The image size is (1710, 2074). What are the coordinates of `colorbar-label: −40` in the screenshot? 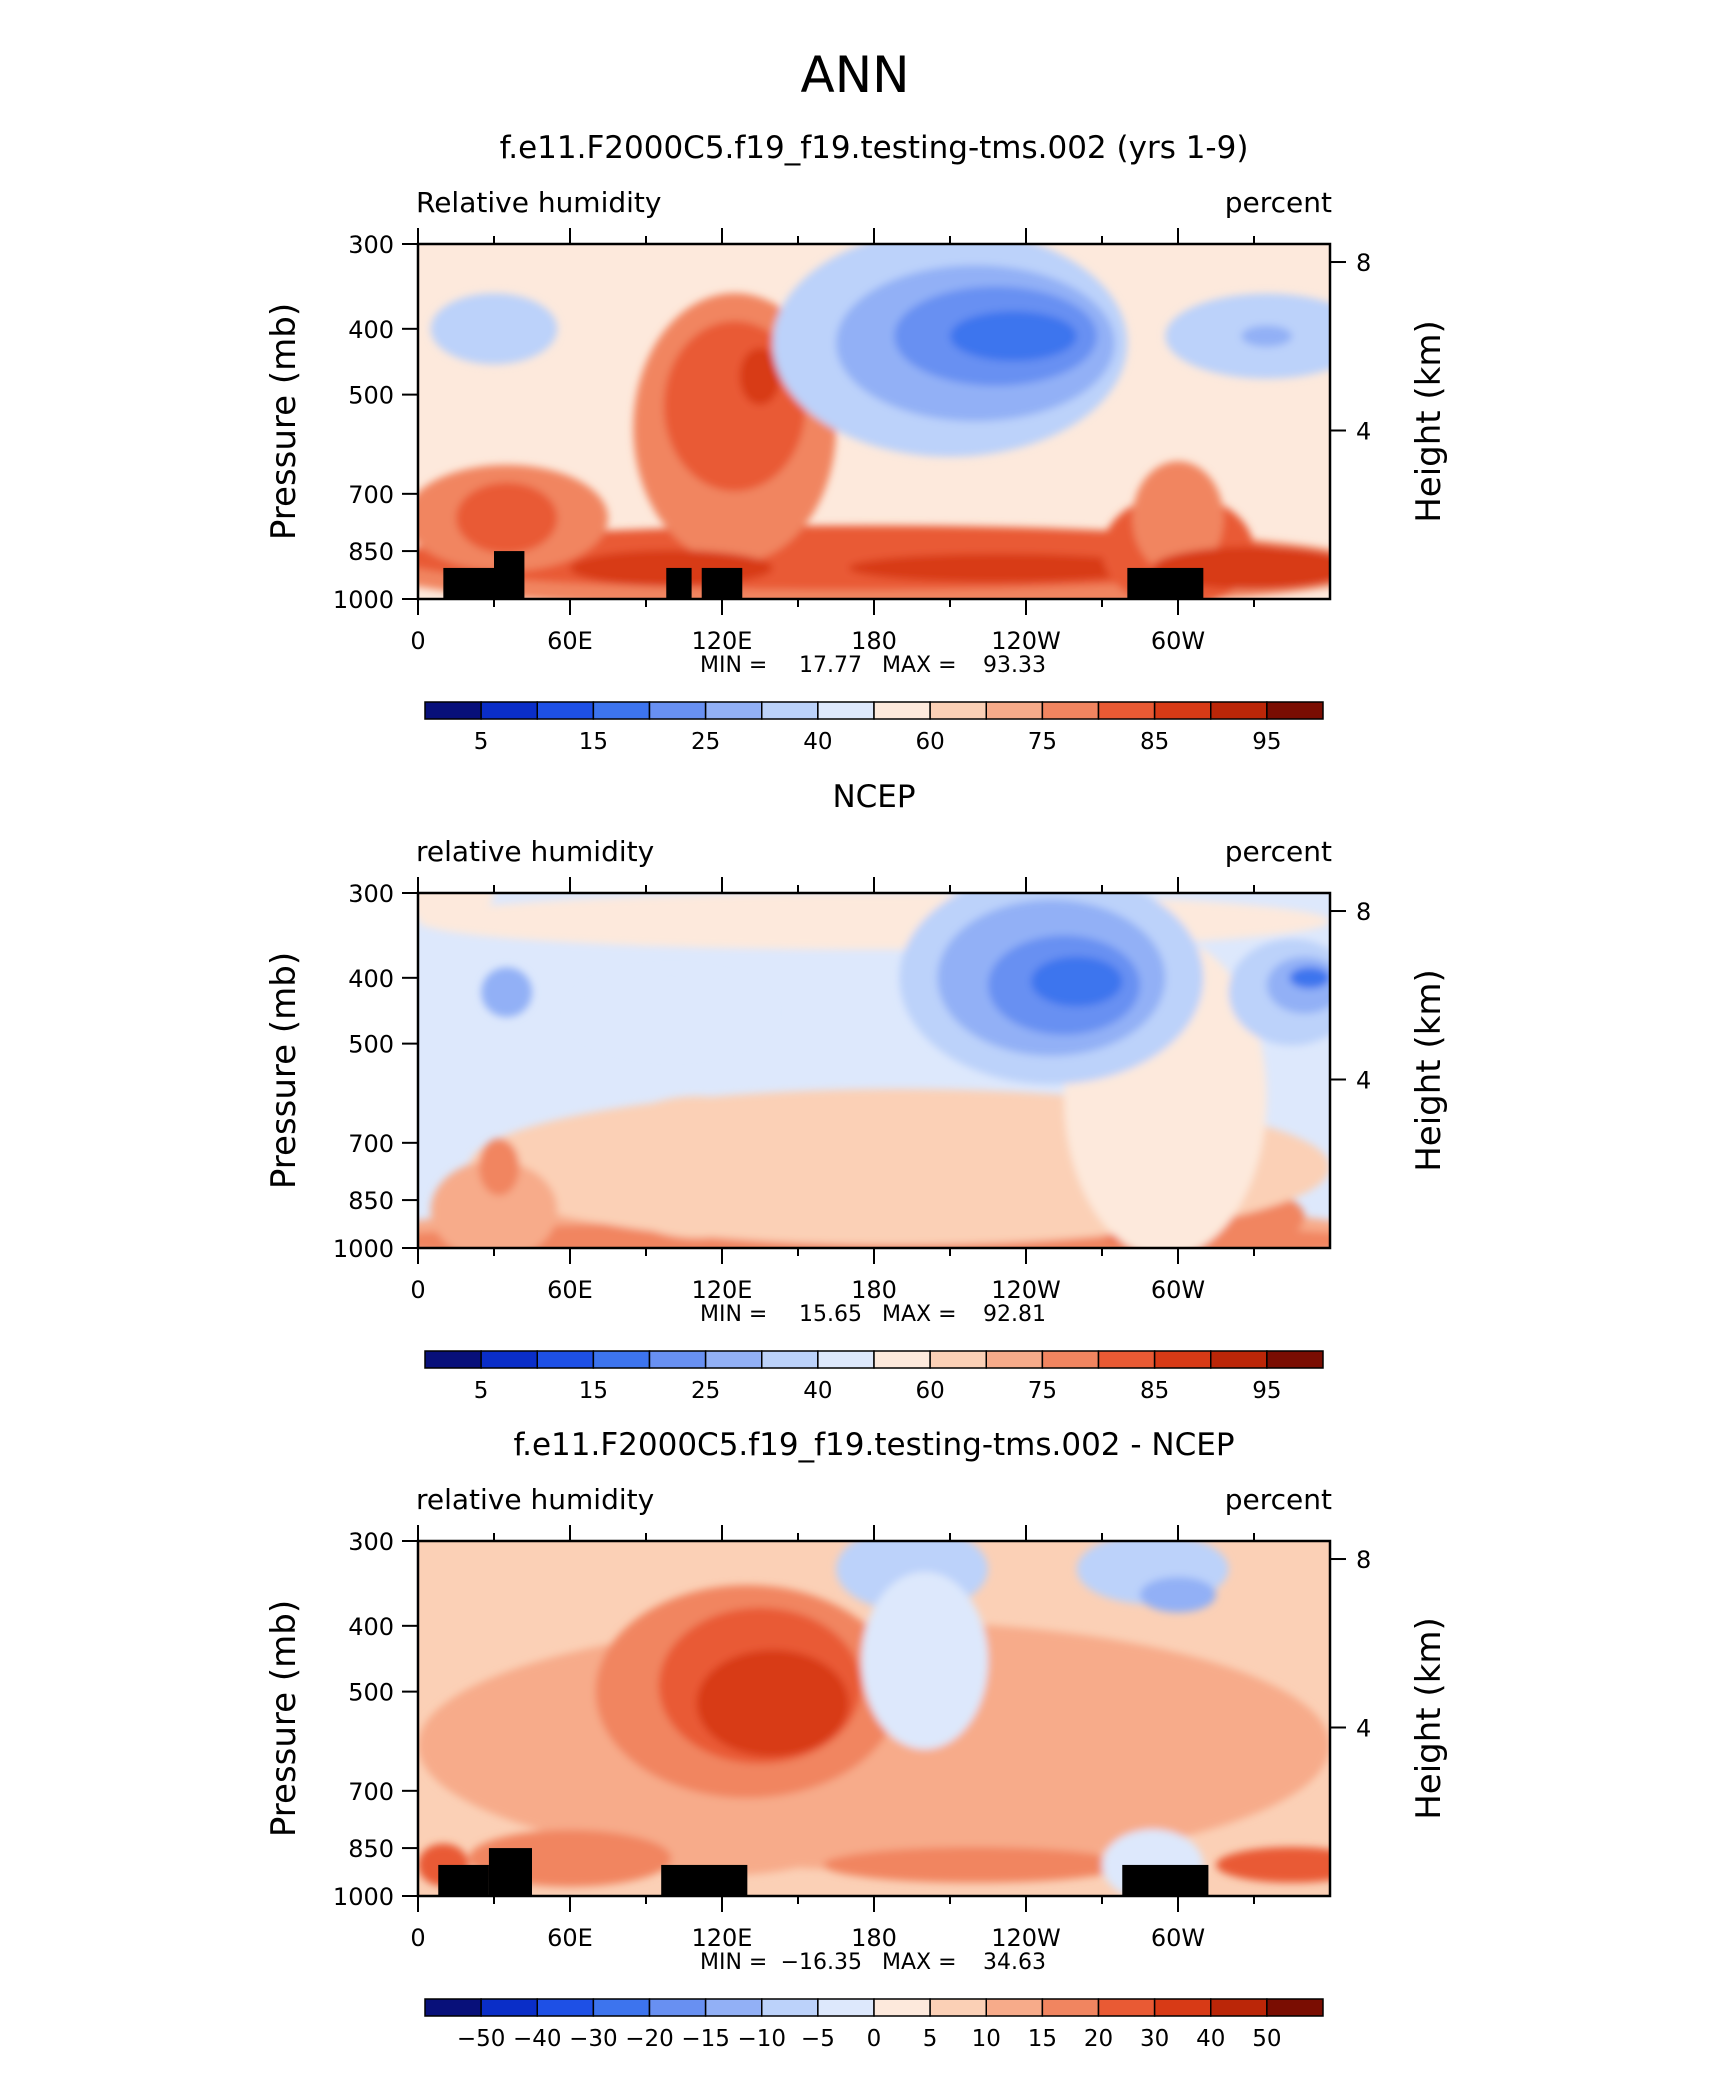 It's located at (537, 2039).